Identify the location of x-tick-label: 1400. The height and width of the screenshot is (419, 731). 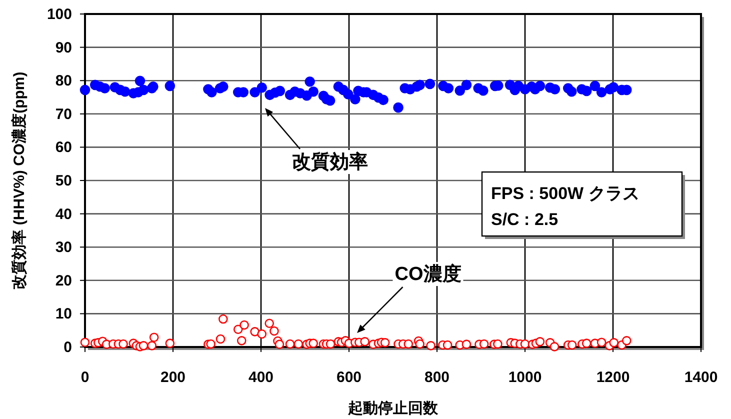
(701, 377).